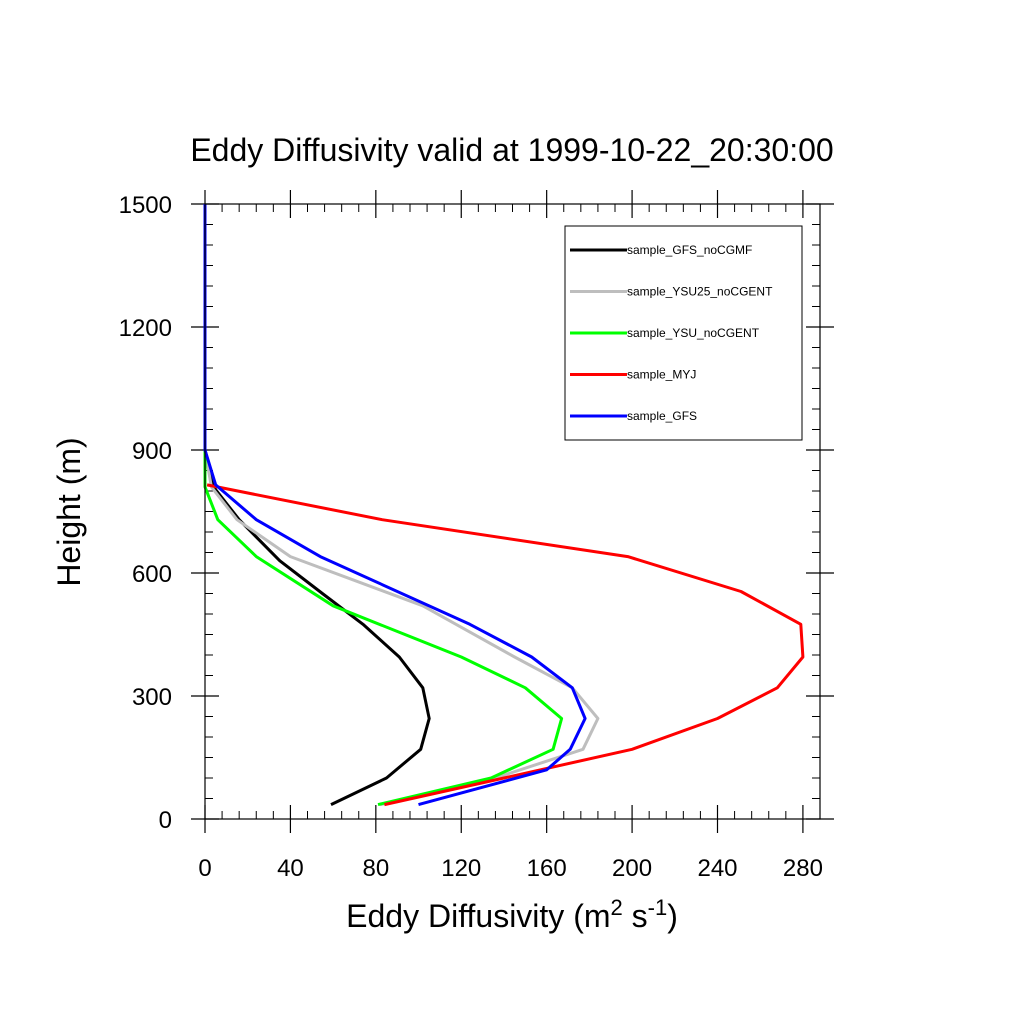  What do you see at coordinates (662, 416) in the screenshot?
I see `legend-label: sample_GFS` at bounding box center [662, 416].